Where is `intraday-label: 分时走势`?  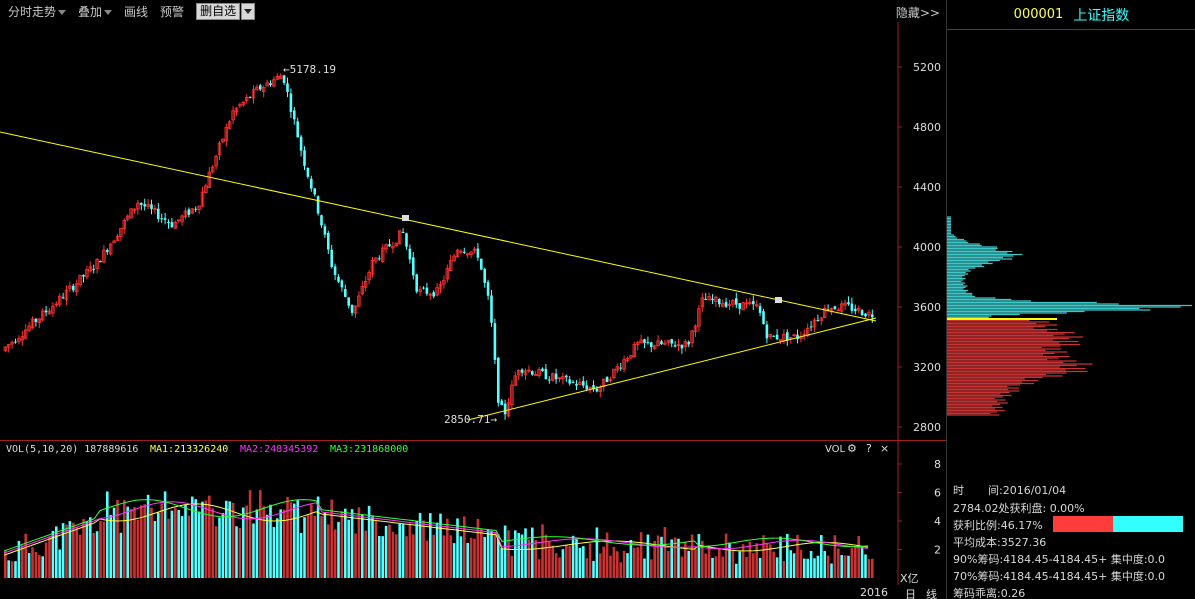
intraday-label: 分时走势 is located at coordinates (32, 11).